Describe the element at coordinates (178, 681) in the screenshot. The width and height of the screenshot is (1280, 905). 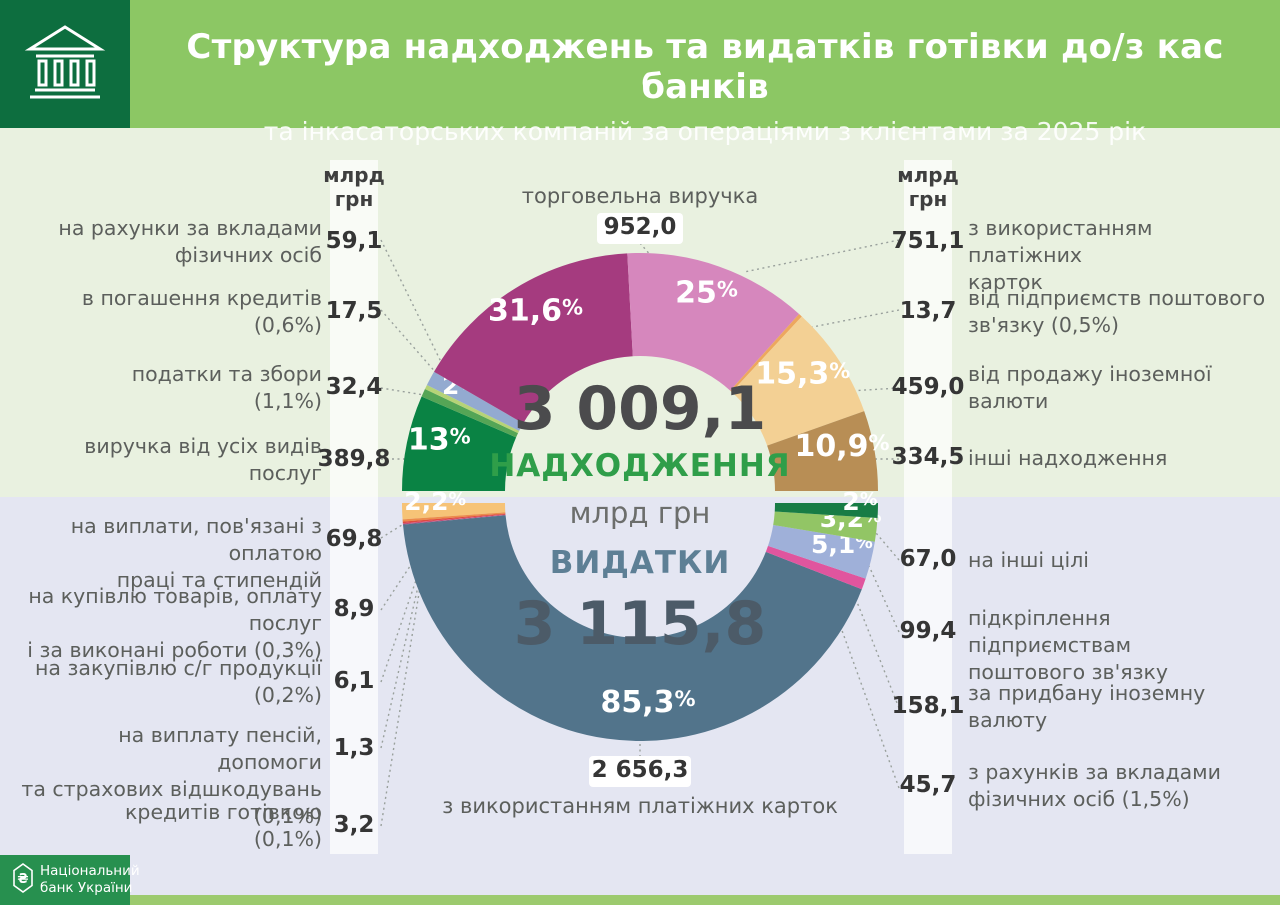
I see `annotation-label-agri: на закупівлю с/г продукції (0,2%)` at that location.